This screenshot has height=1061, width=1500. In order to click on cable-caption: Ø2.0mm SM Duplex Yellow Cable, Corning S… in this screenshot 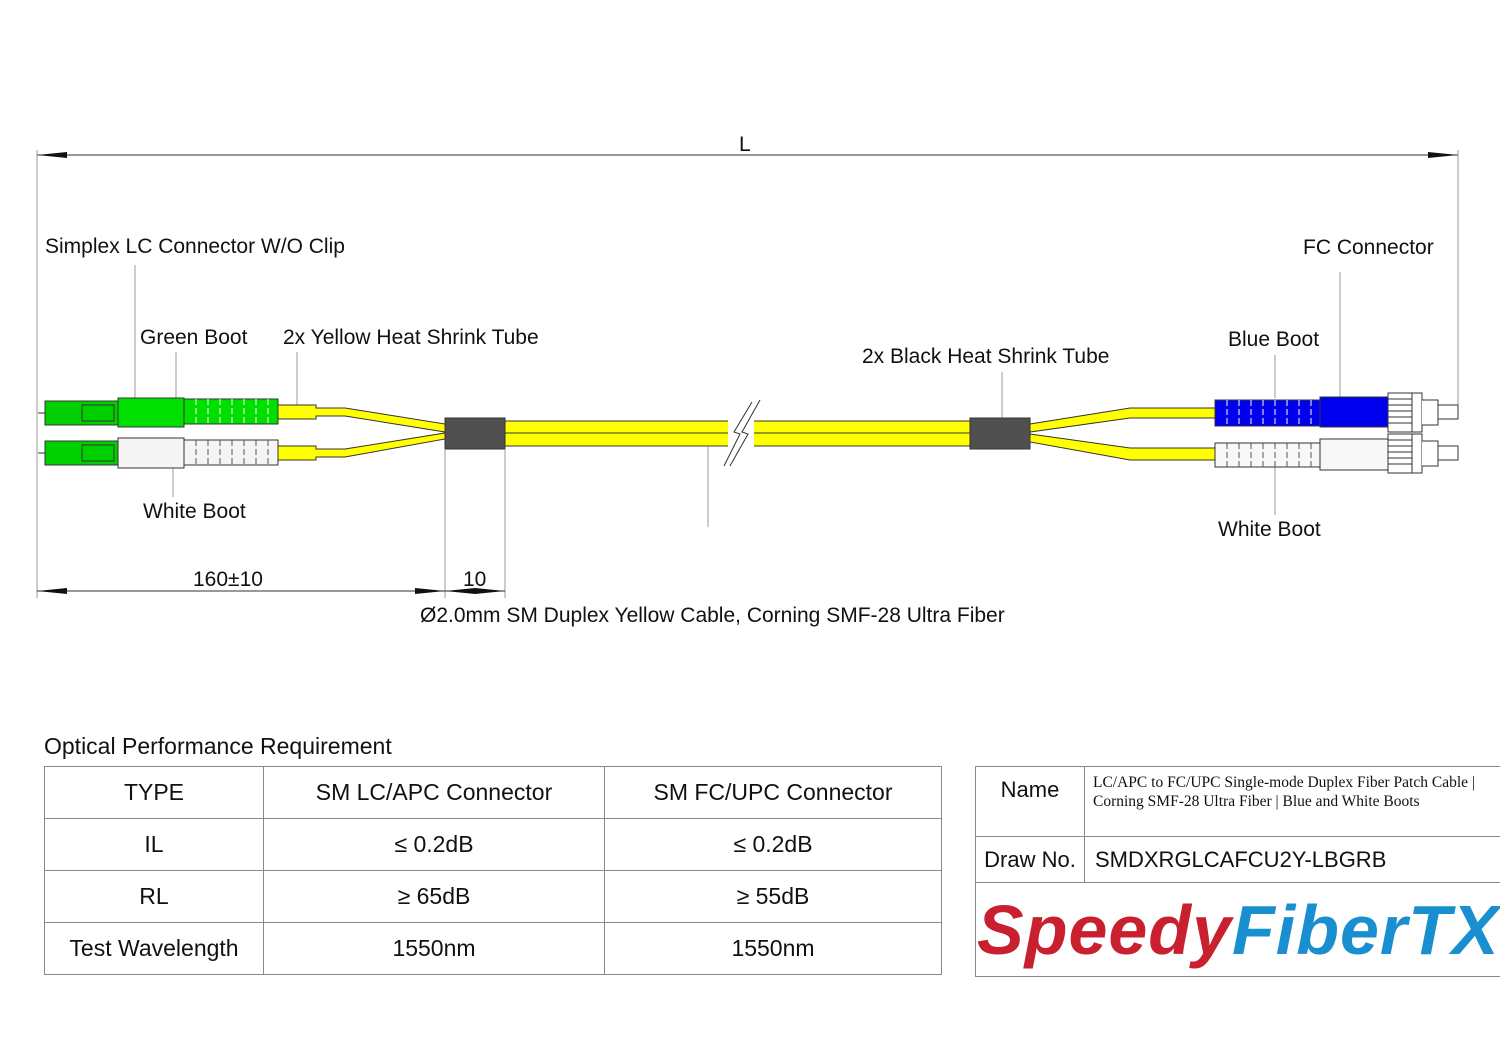, I will do `click(712, 615)`.